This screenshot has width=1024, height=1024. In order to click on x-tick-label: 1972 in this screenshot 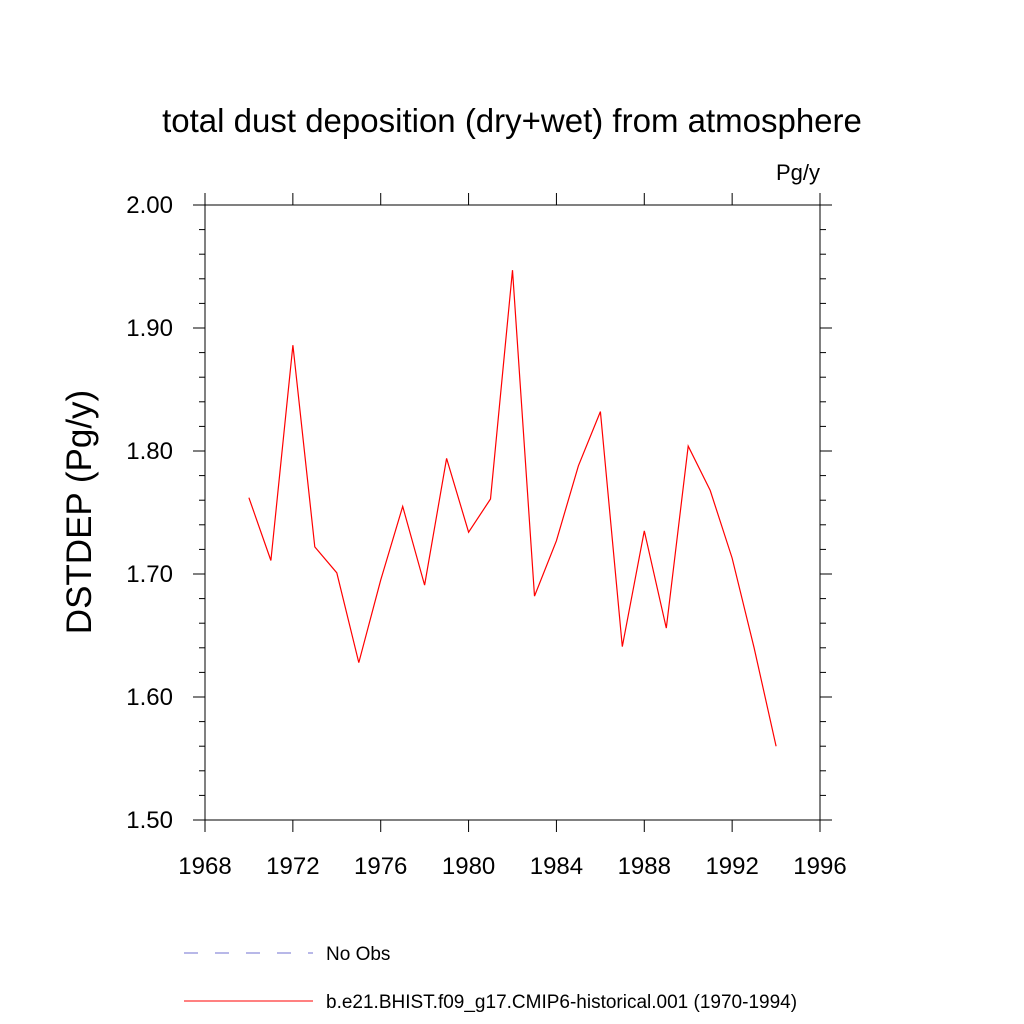, I will do `click(292, 866)`.